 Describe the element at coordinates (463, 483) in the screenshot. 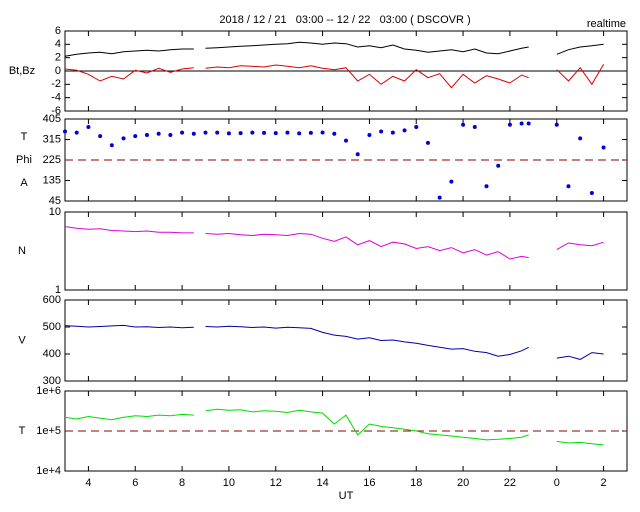

I see `x-tick-label: 20` at that location.